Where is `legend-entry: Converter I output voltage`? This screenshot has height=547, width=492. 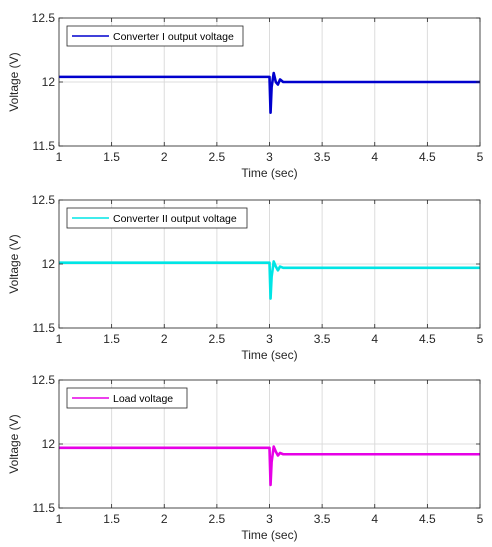 legend-entry: Converter I output voltage is located at coordinates (173, 37).